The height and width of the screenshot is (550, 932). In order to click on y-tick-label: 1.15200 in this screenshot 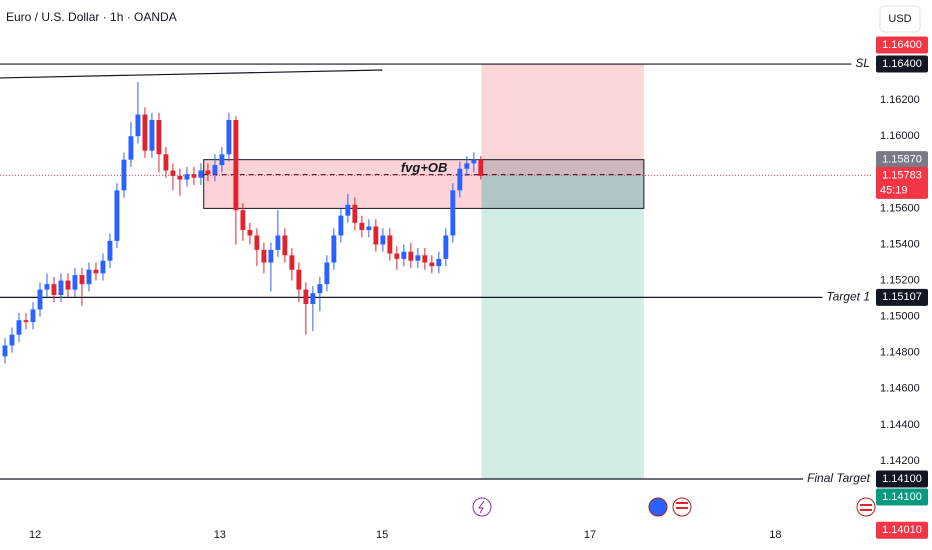, I will do `click(900, 280)`.